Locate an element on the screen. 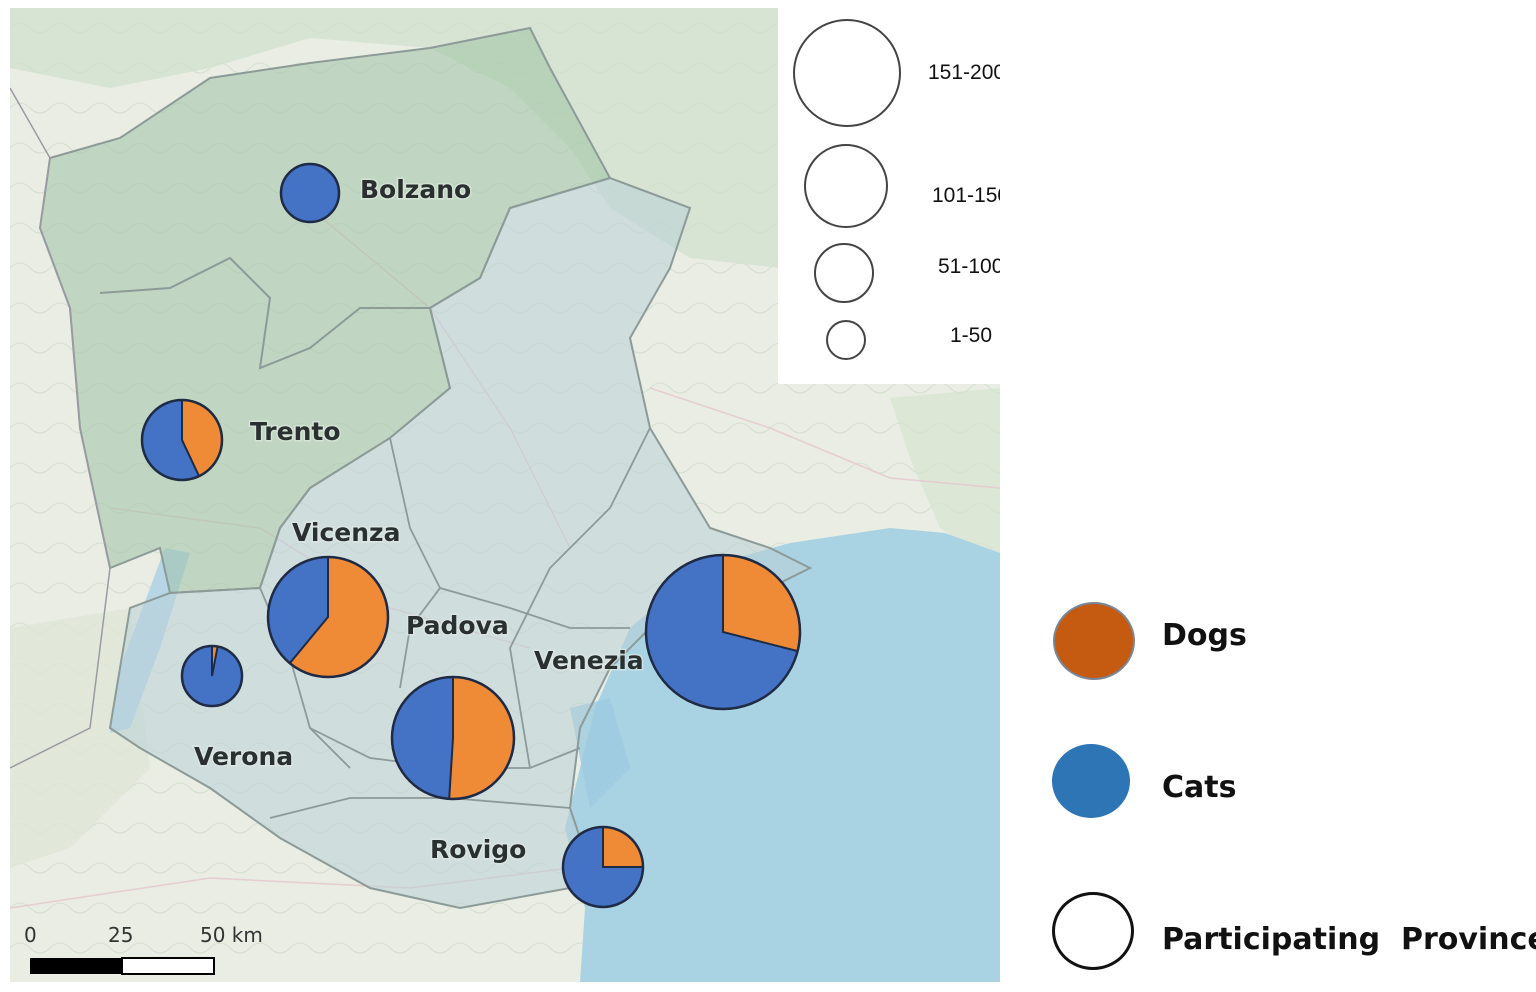 The image size is (1536, 992). pie-venezia is located at coordinates (723, 632).